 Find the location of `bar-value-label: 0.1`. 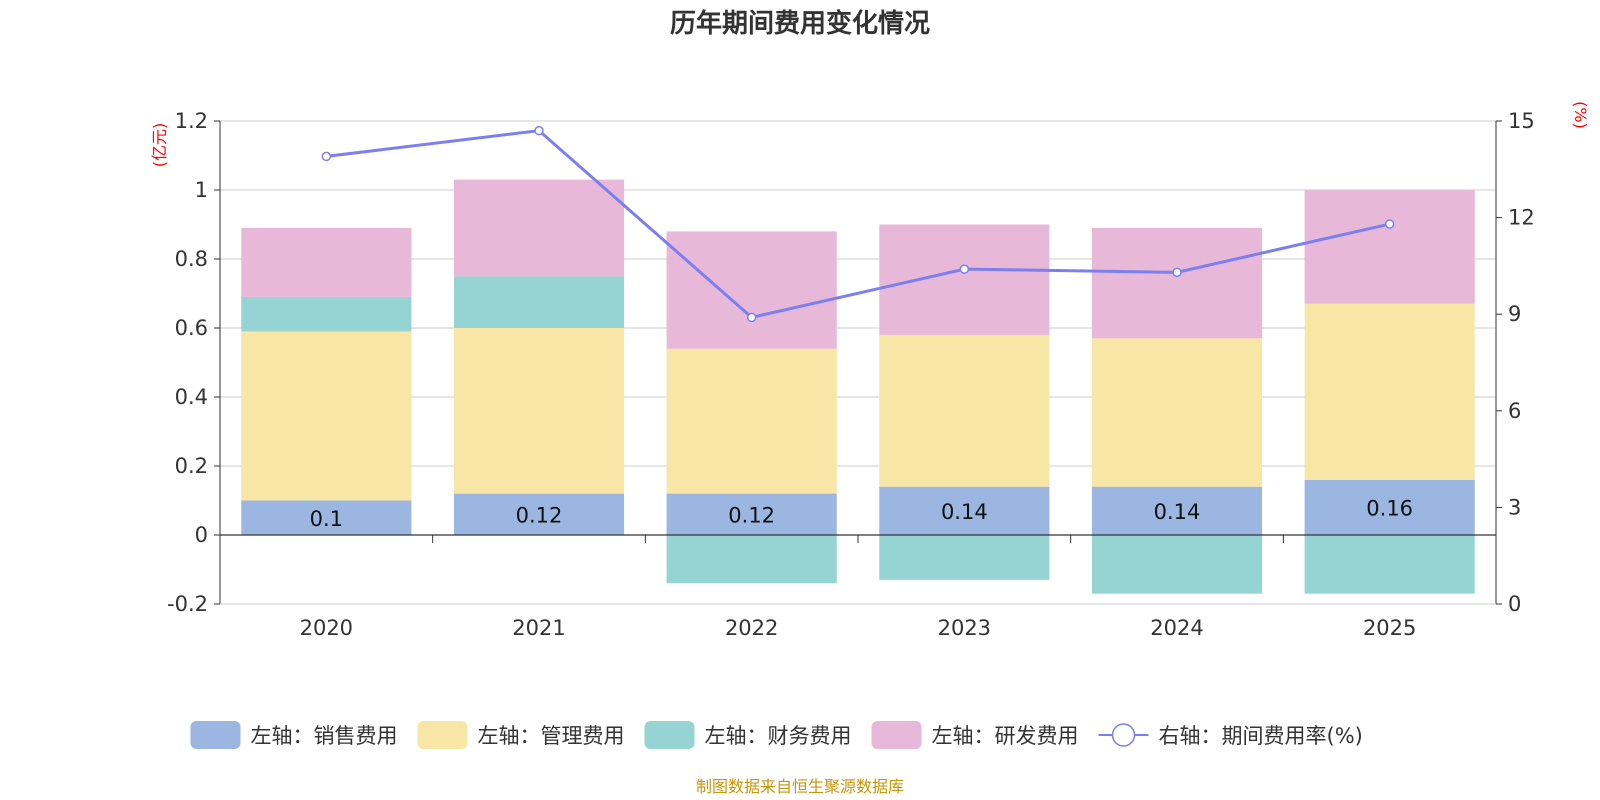

bar-value-label: 0.1 is located at coordinates (326, 519).